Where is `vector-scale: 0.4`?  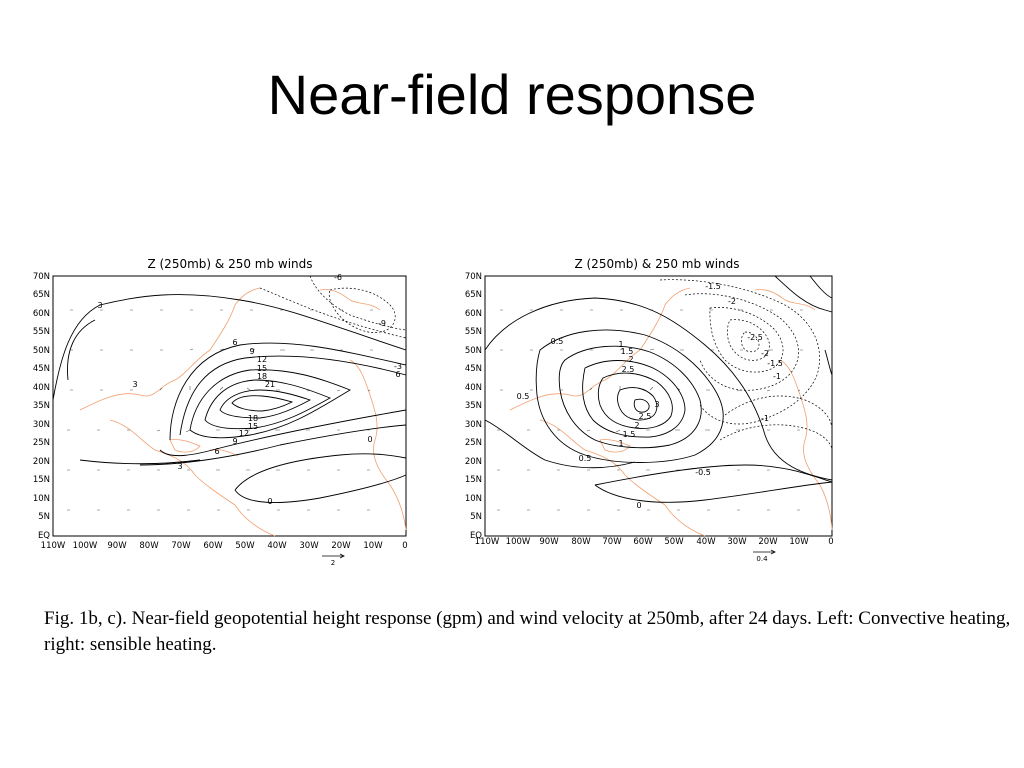 vector-scale: 0.4 is located at coordinates (764, 556).